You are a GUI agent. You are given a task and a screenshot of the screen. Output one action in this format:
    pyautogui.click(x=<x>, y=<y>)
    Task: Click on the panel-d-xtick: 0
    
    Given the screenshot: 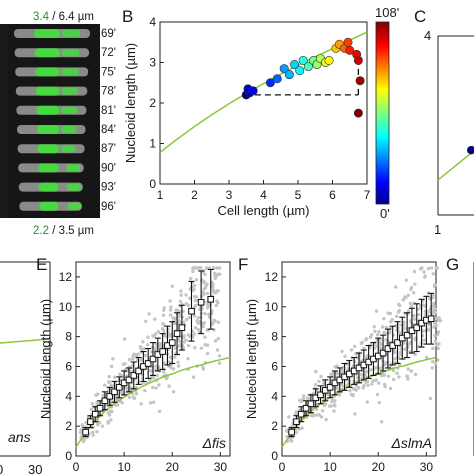 What is the action you would take?
    pyautogui.click(x=1, y=468)
    